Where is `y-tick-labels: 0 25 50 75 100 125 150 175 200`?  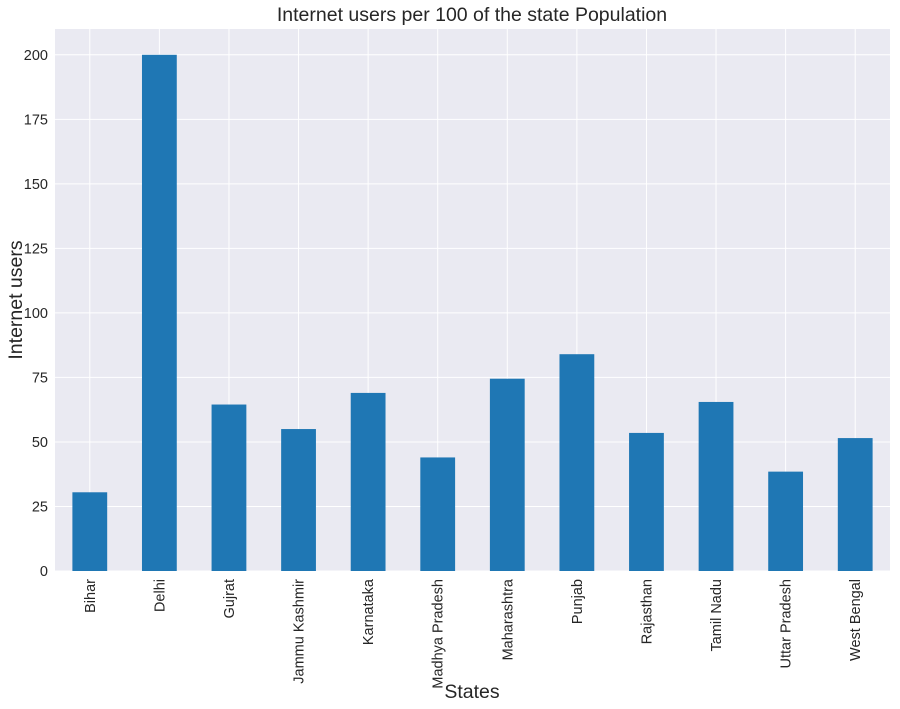 y-tick-labels: 0 25 50 75 100 125 150 175 200 is located at coordinates (36, 314).